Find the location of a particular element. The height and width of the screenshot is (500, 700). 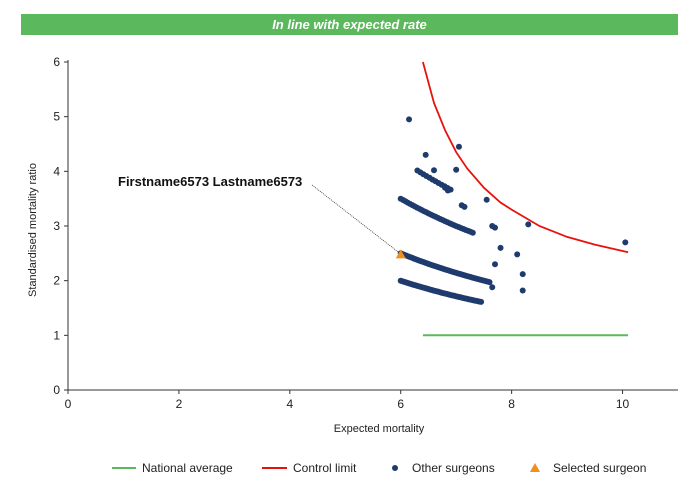

y-tick-label: 6 is located at coordinates (56, 62).